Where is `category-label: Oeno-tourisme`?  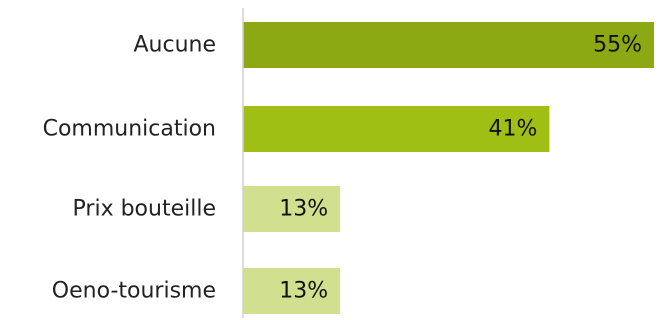 category-label: Oeno-tourisme is located at coordinates (134, 291).